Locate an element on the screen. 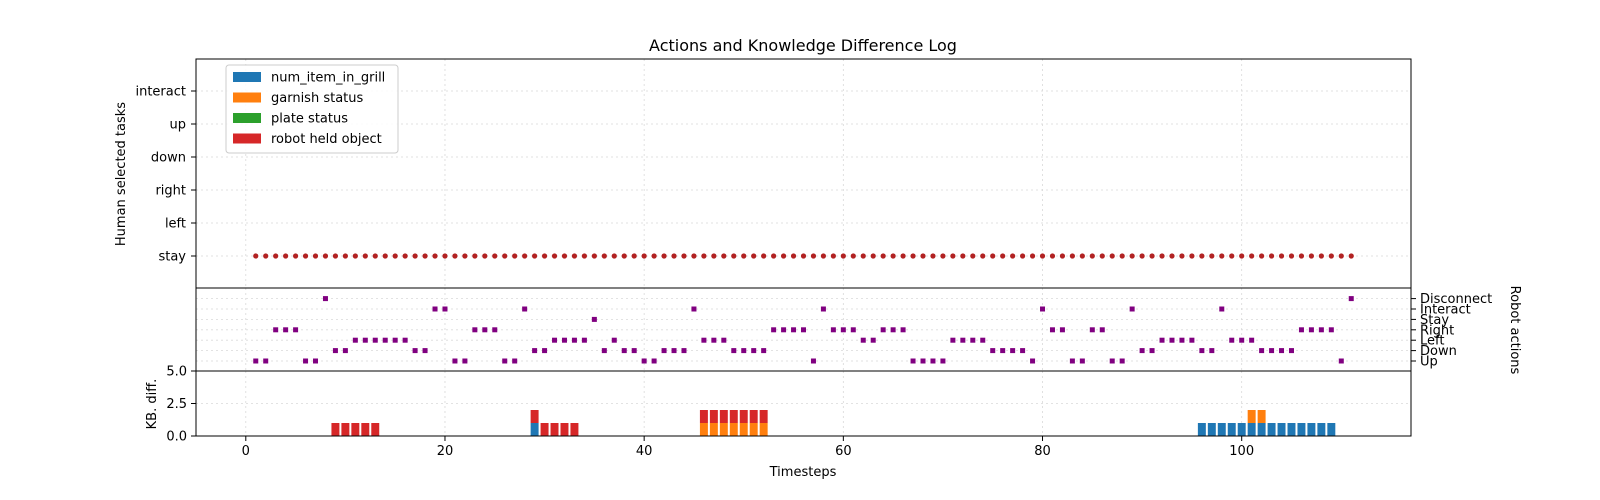  kb-ytick-label: 0.0 is located at coordinates (176, 437).